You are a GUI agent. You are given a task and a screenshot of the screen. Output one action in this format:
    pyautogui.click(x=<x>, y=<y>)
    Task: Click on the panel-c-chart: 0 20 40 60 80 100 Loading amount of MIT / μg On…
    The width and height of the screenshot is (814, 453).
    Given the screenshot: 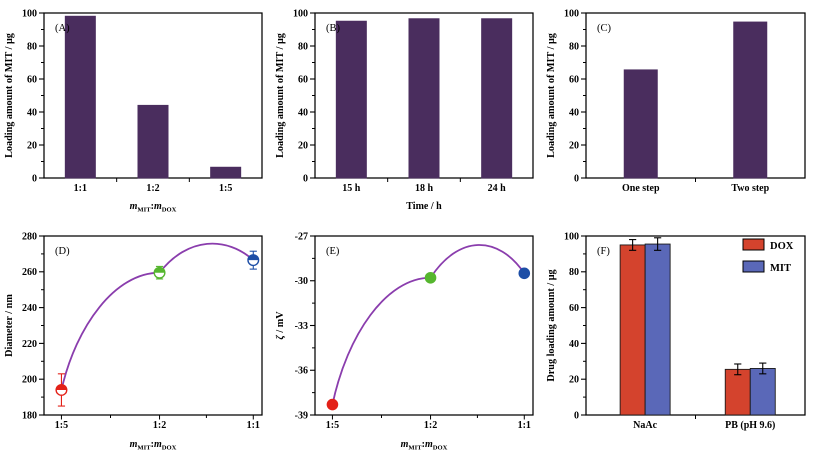 What is the action you would take?
    pyautogui.click(x=676, y=101)
    